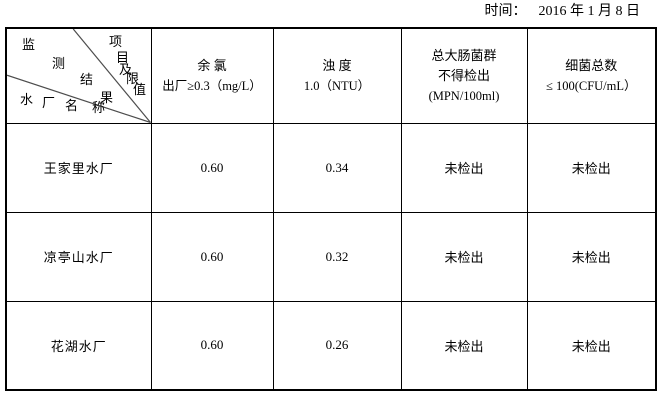 The width and height of the screenshot is (660, 413). Describe the element at coordinates (212, 65) in the screenshot. I see `column-title: 余 氯` at that location.